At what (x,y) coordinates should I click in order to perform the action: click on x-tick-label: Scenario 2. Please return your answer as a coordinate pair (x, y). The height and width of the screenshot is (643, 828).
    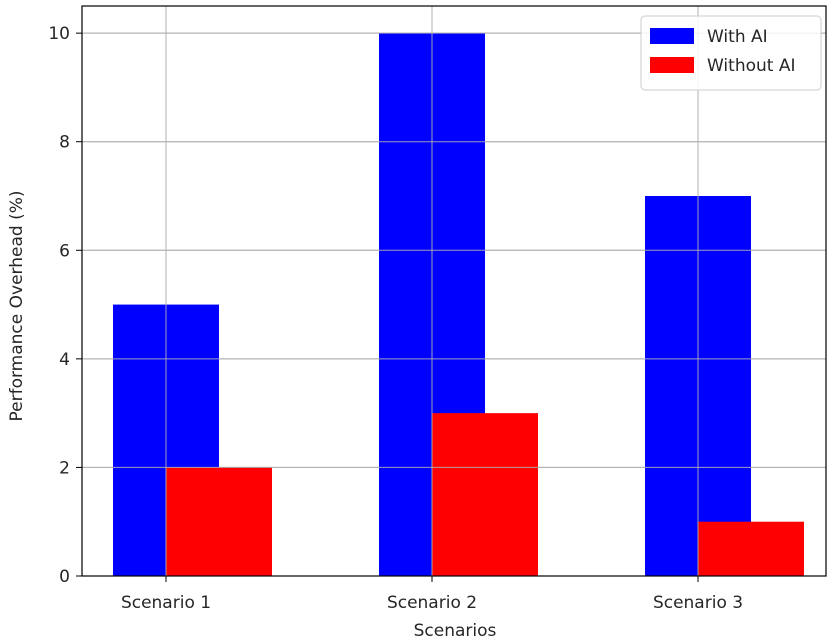
    Looking at the image, I should click on (432, 603).